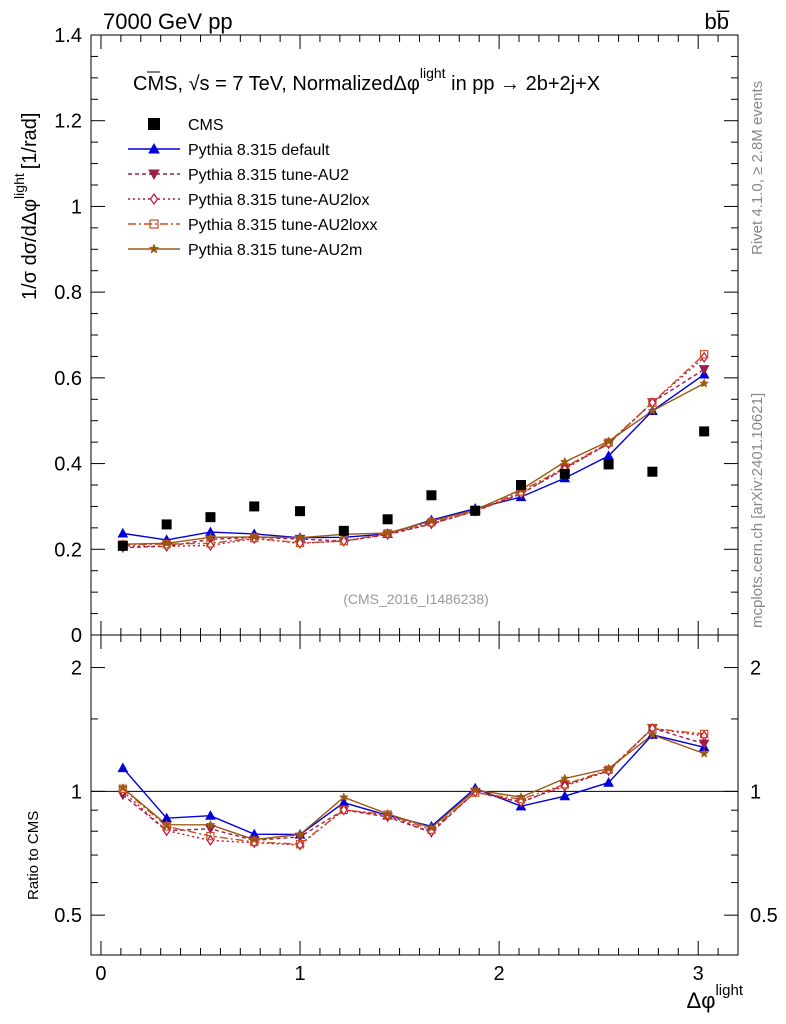 This screenshot has width=786, height=1024. I want to click on rivet-label: Rivet 4.1.0, ≥ 2.8M events, so click(757, 168).